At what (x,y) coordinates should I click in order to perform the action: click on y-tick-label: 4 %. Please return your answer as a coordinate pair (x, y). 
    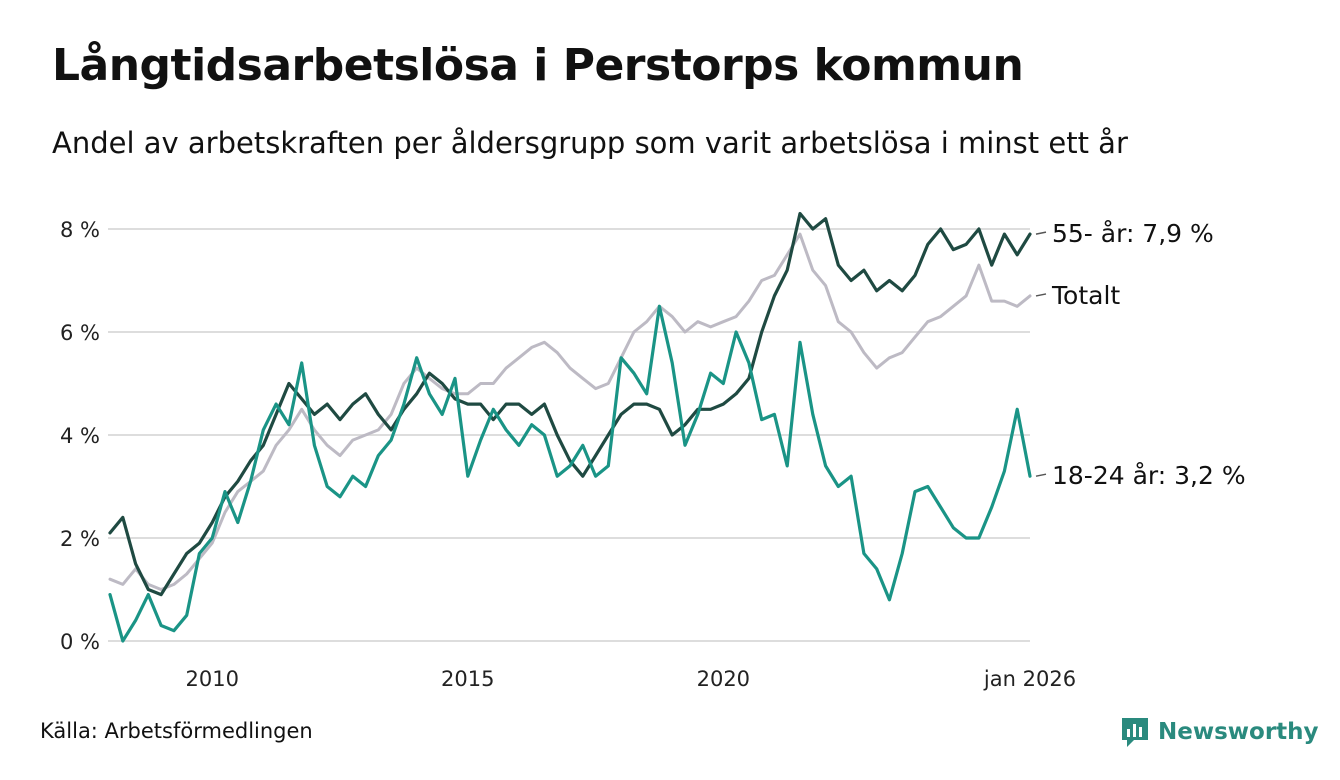
    Looking at the image, I should click on (80, 436).